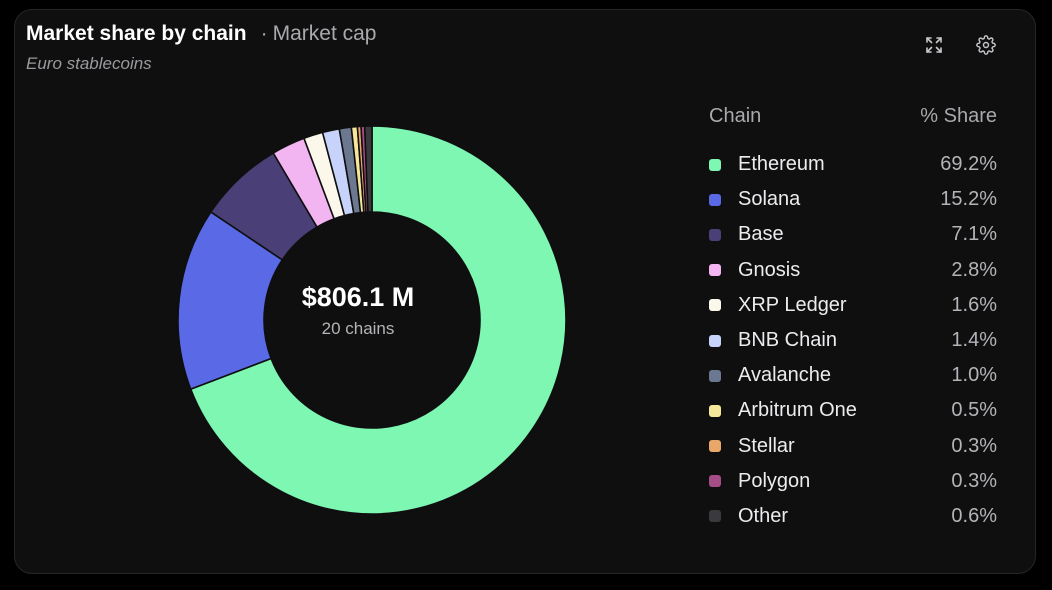 Image resolution: width=1052 pixels, height=590 pixels. Describe the element at coordinates (792, 304) in the screenshot. I see `legend-chain-name: XRP Ledger` at that location.